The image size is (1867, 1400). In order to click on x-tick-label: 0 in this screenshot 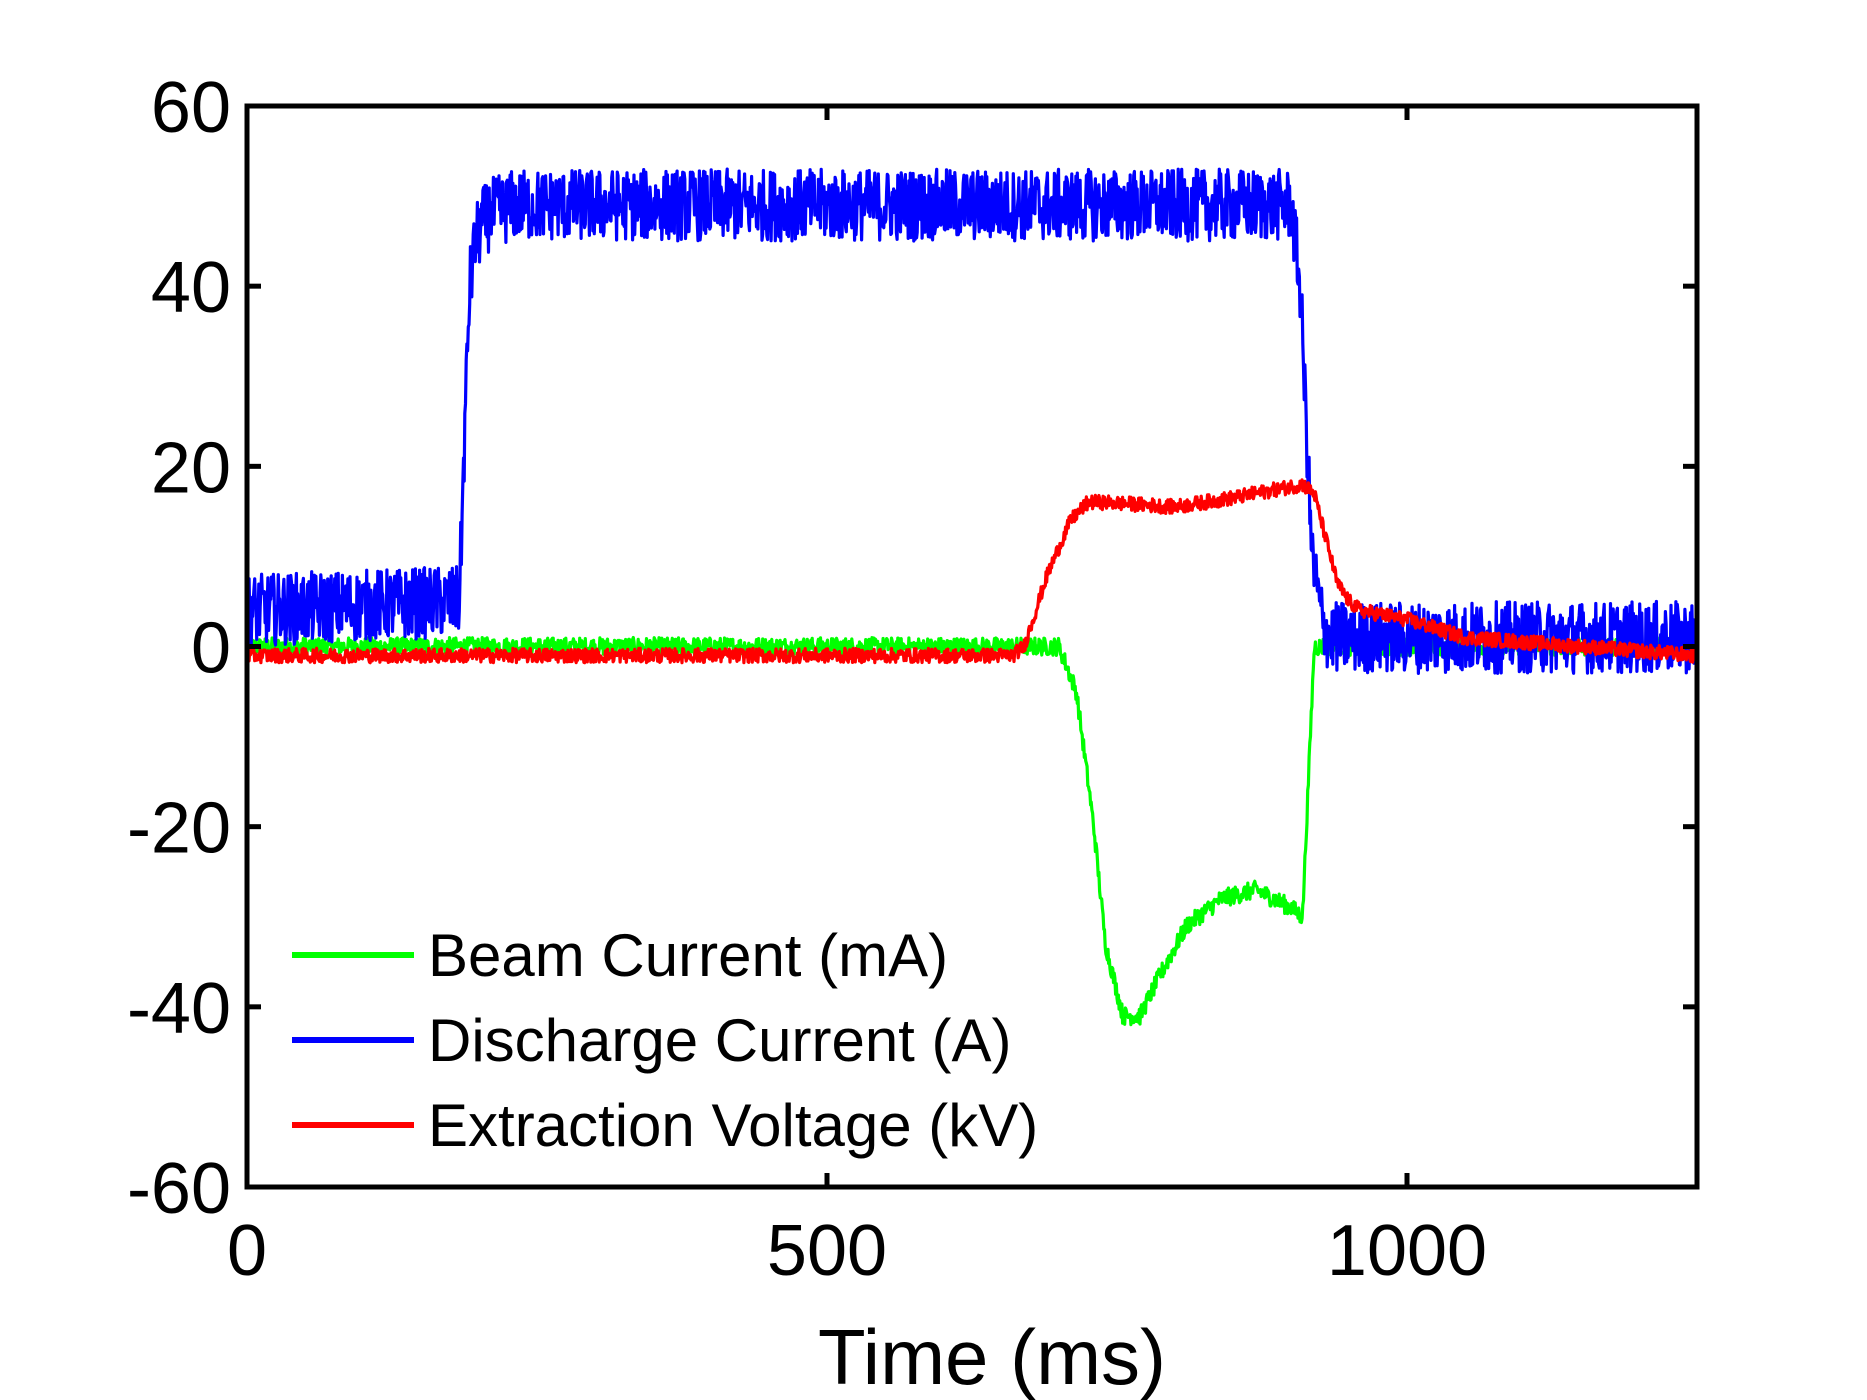, I will do `click(247, 1251)`.